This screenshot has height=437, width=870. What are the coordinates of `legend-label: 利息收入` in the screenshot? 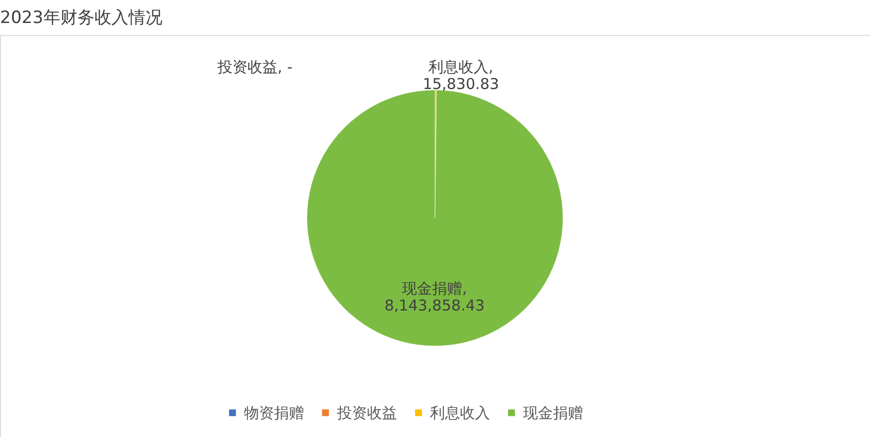 It's located at (460, 413).